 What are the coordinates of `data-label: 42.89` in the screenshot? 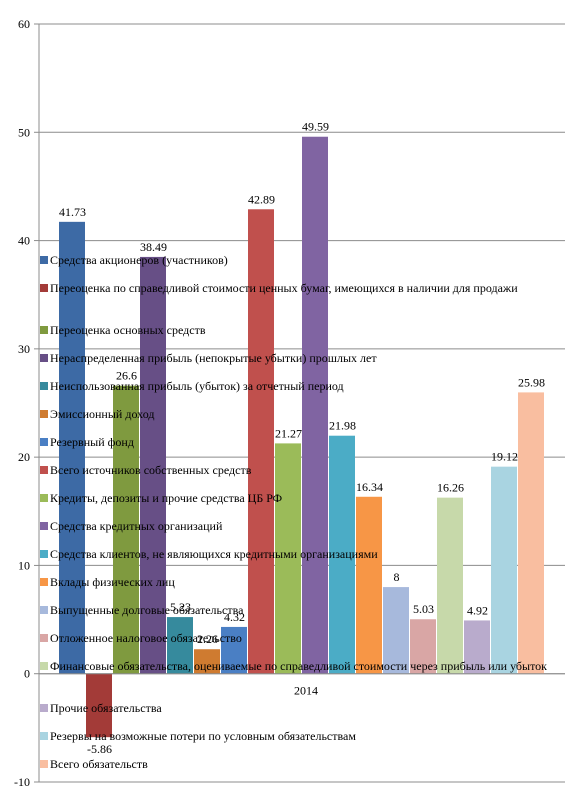 It's located at (261, 199).